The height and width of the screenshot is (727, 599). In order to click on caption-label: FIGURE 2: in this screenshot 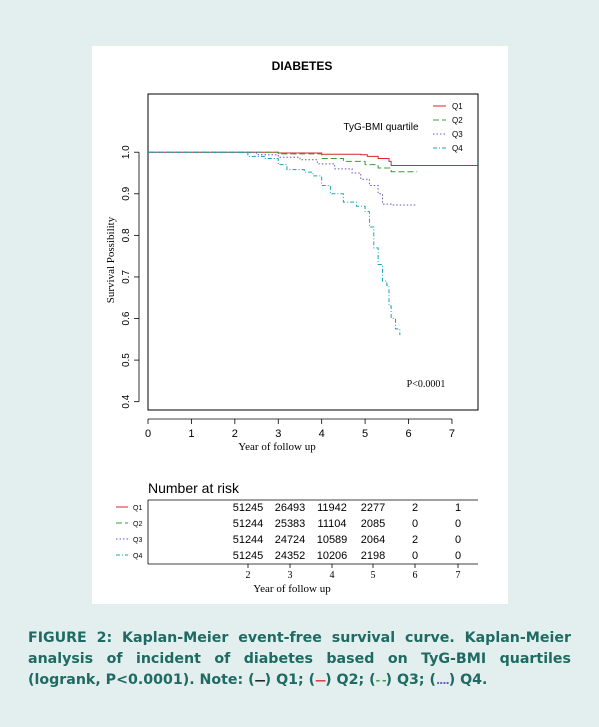, I will do `click(70, 638)`.